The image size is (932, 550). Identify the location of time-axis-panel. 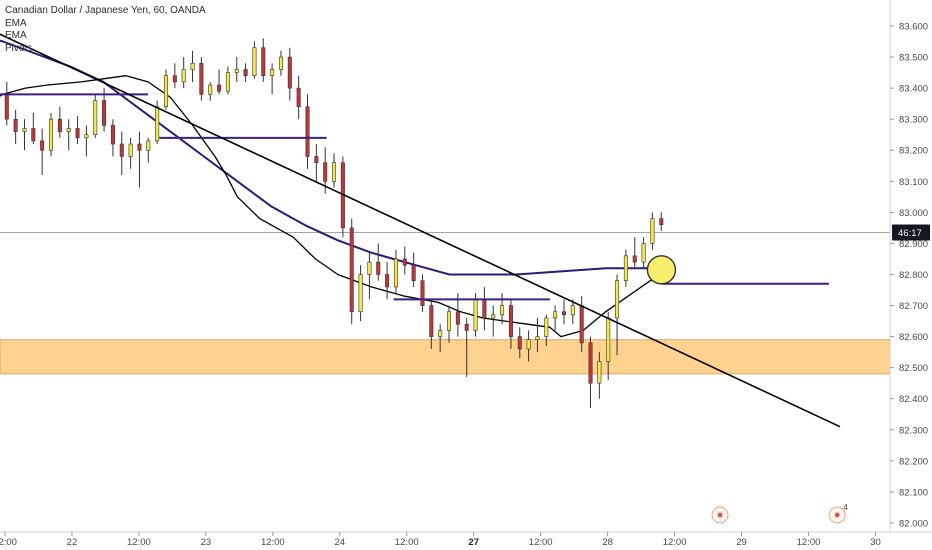
(466, 541).